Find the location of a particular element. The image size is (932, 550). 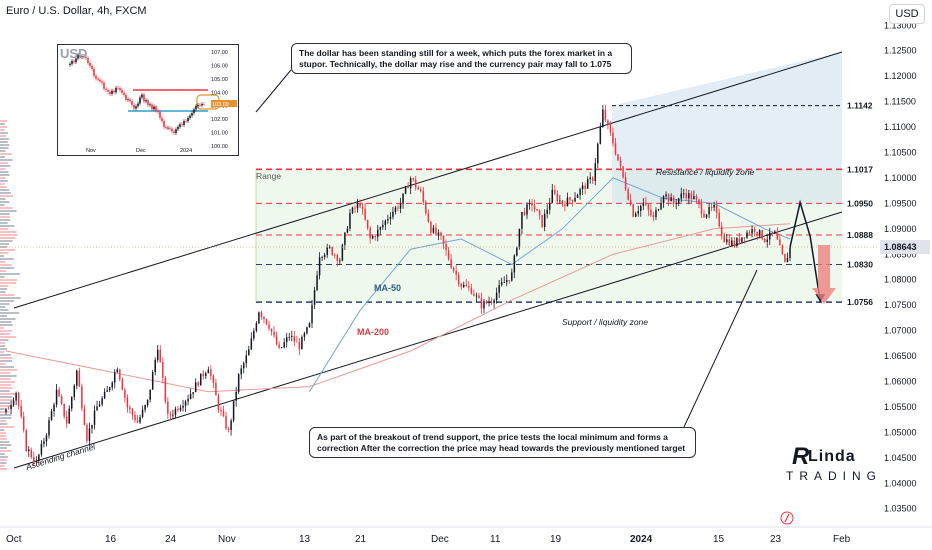

x-tick-label: 19 is located at coordinates (556, 539).